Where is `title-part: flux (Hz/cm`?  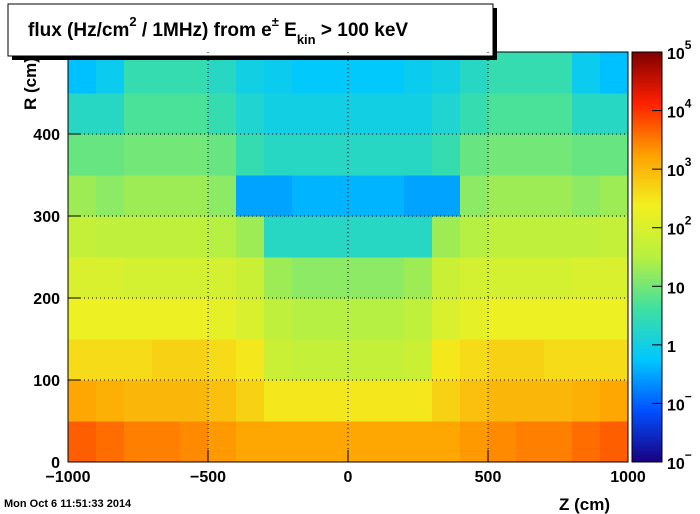
title-part: flux (Hz/cm is located at coordinates (78, 30).